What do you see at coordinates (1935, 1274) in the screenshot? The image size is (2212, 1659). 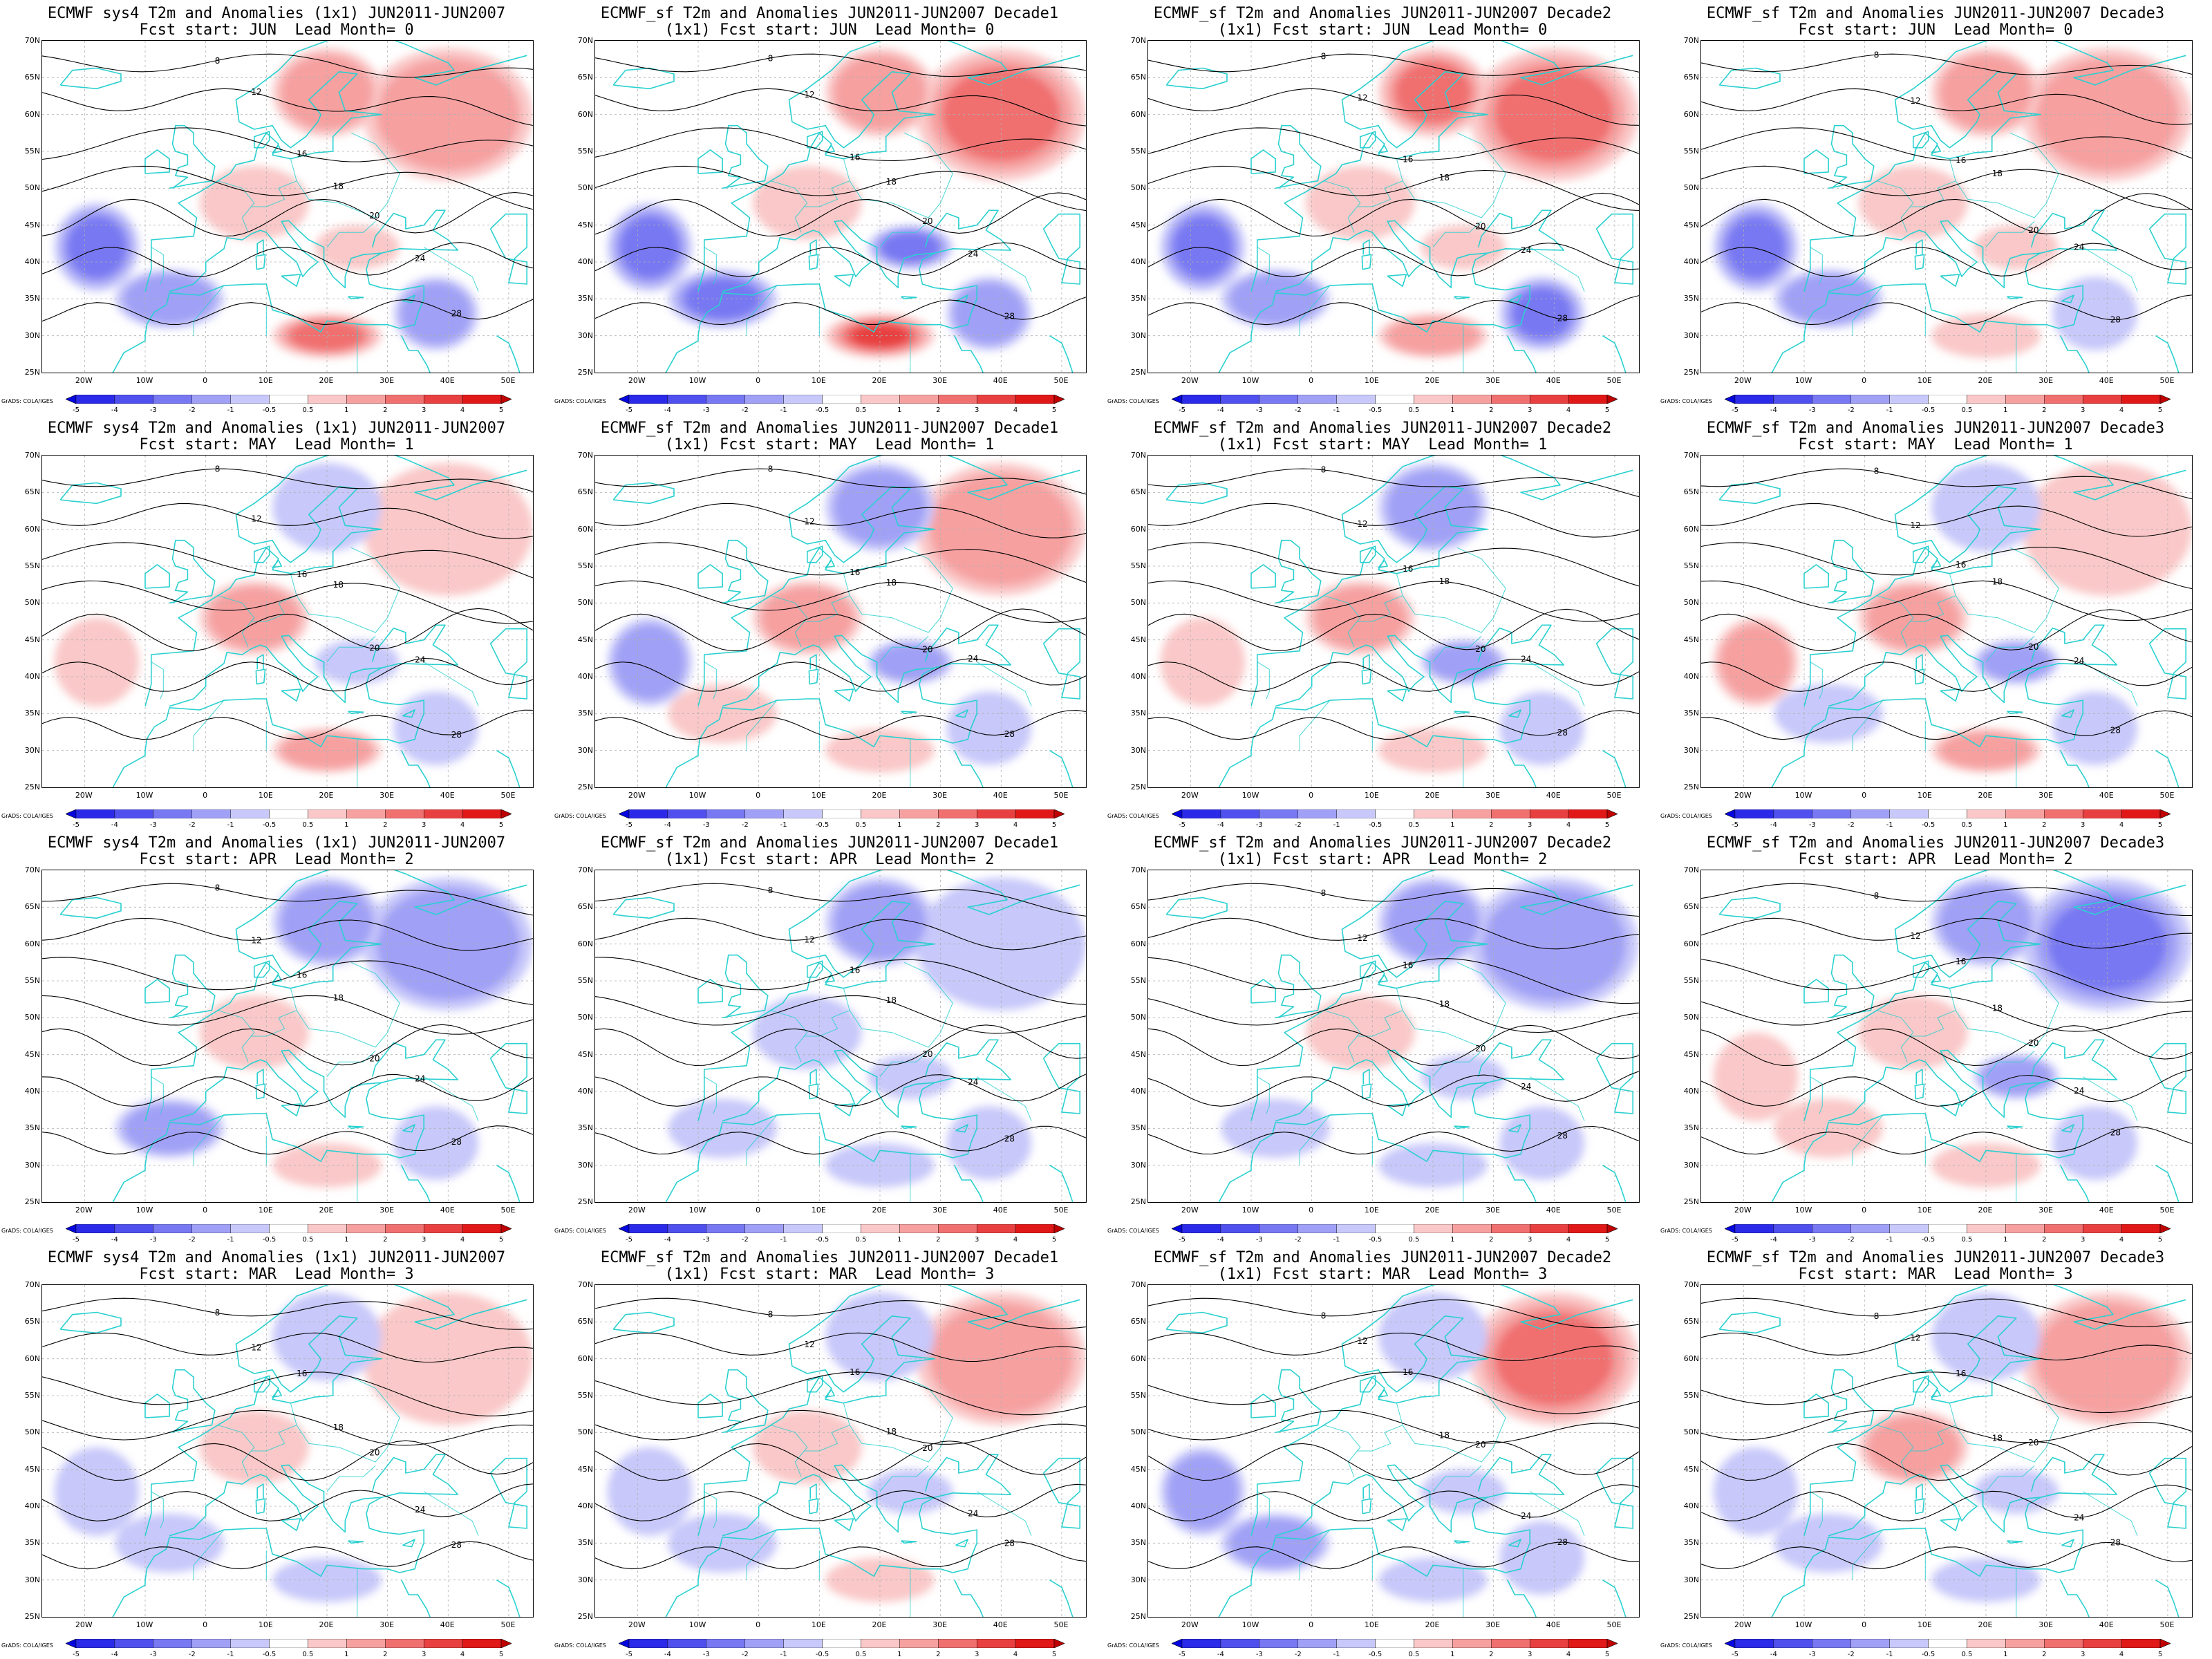 I see `panel-subtitle: Fcst start: MAR Lead Month= 3` at bounding box center [1935, 1274].